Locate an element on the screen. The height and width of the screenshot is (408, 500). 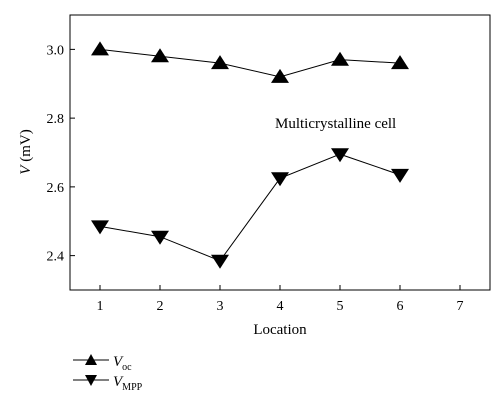
x-tick-label: 7 is located at coordinates (460, 306).